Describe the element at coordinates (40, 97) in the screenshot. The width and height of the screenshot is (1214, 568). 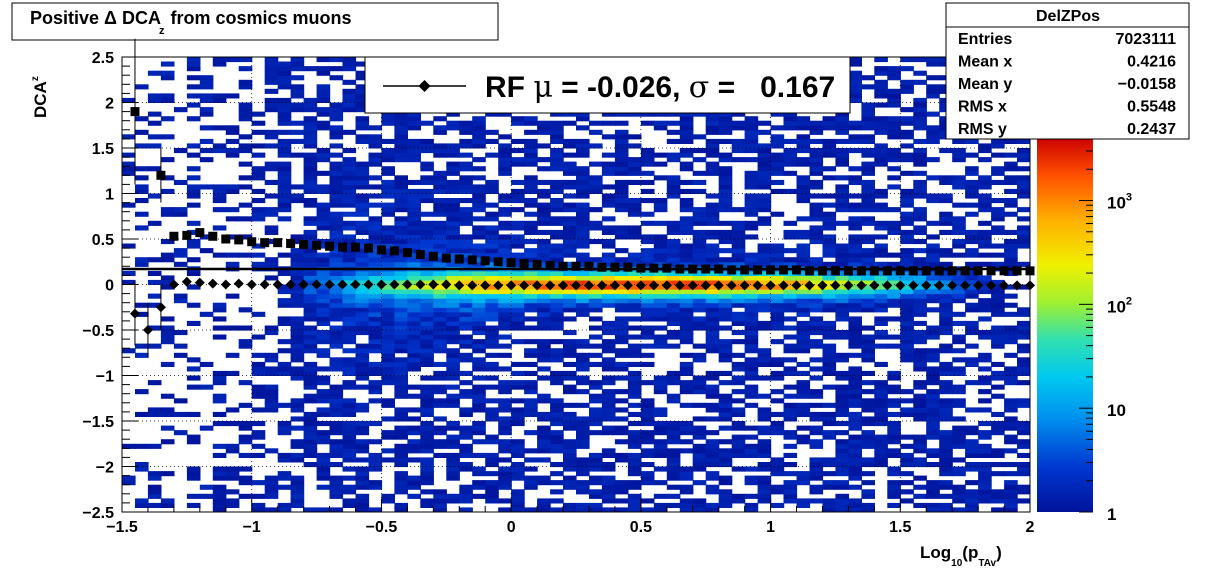
I see `y-axis-label: DCAz` at that location.